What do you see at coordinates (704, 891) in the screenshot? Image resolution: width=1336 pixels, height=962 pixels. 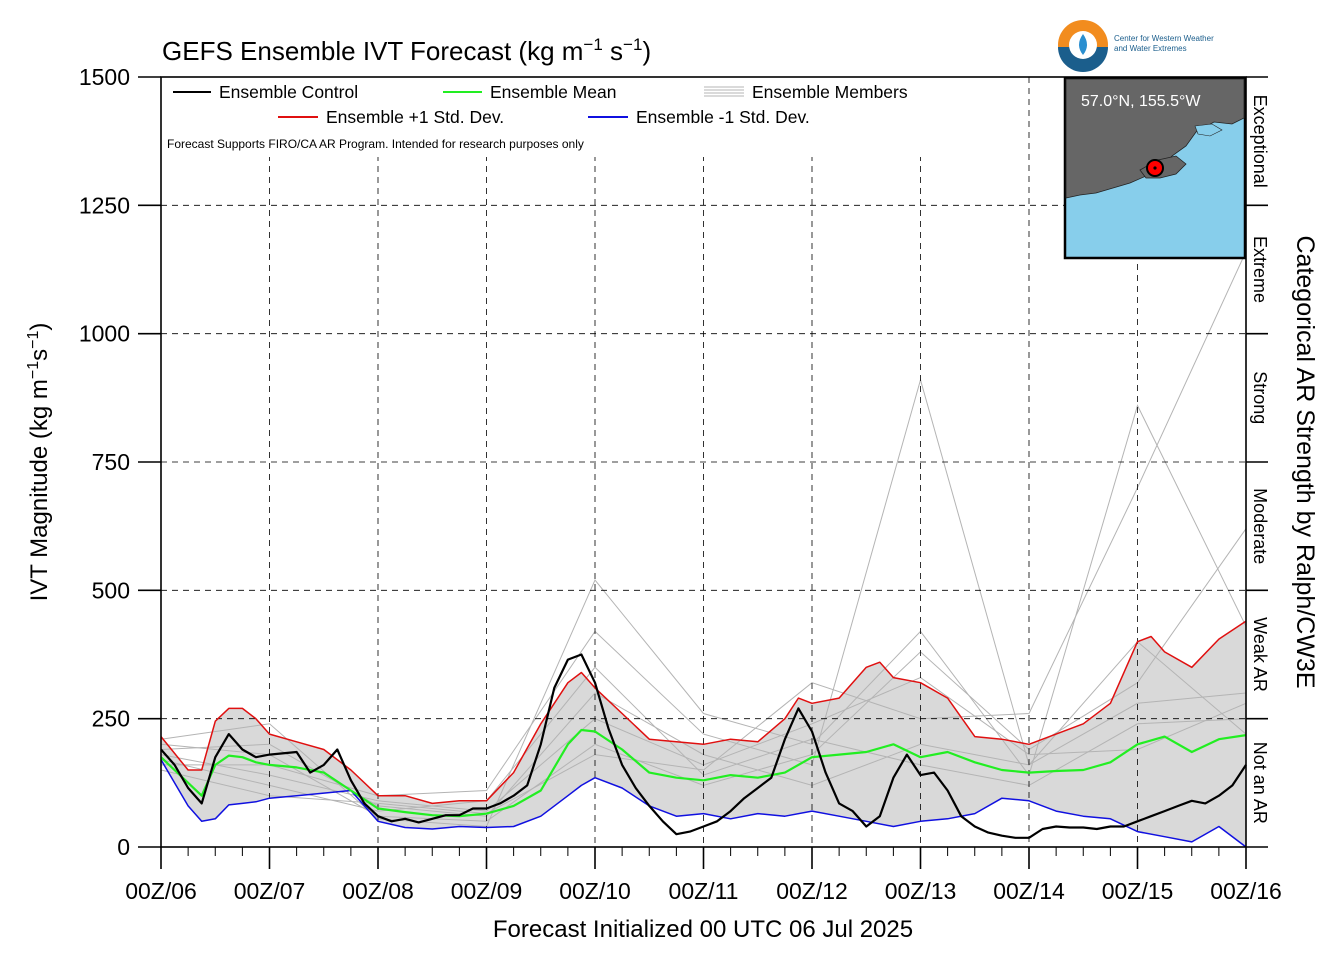 I see `x-tick-label-5: 00Z/11` at bounding box center [704, 891].